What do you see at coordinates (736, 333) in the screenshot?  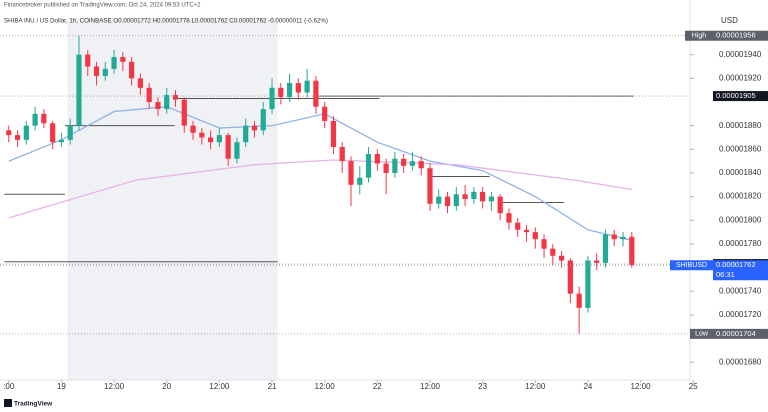 I see `price-label-value: 0.00001704` at bounding box center [736, 333].